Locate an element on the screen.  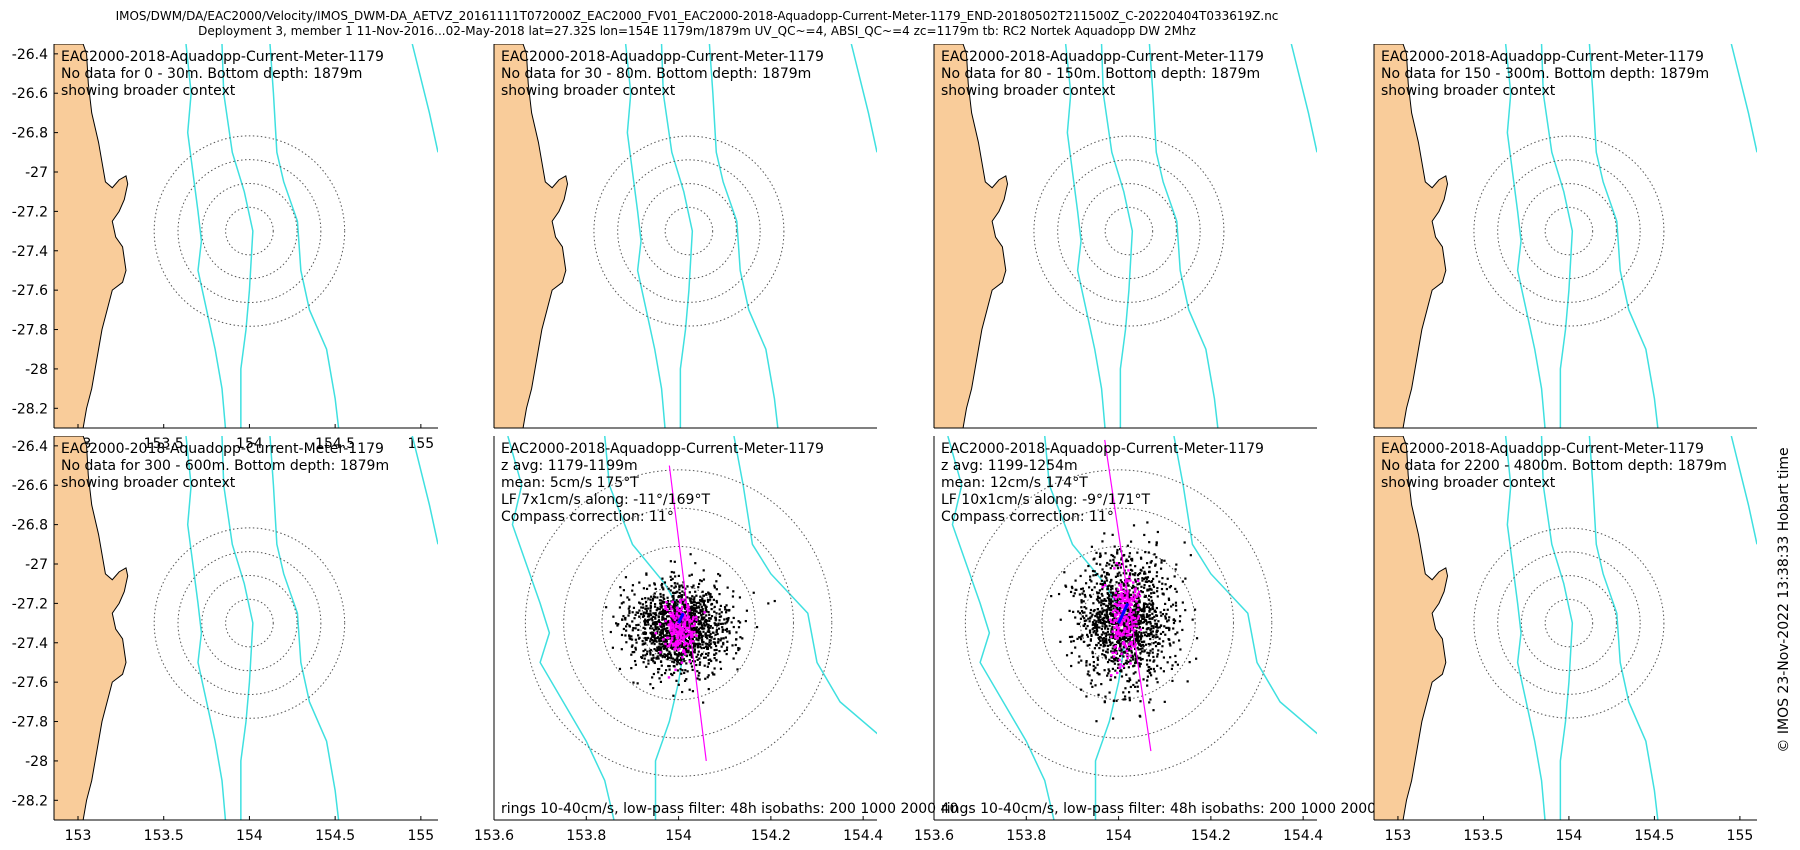
panel-annotation-line-4: LF 7x1cm/s along: -11°/169°T is located at coordinates (605, 500).